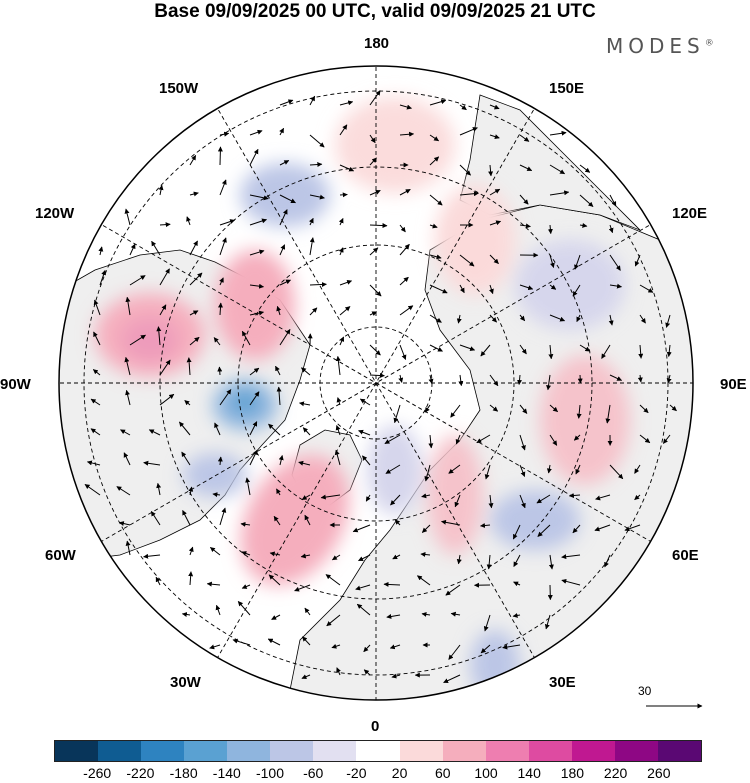  I want to click on colorbar-tick-label: 180, so click(572, 773).